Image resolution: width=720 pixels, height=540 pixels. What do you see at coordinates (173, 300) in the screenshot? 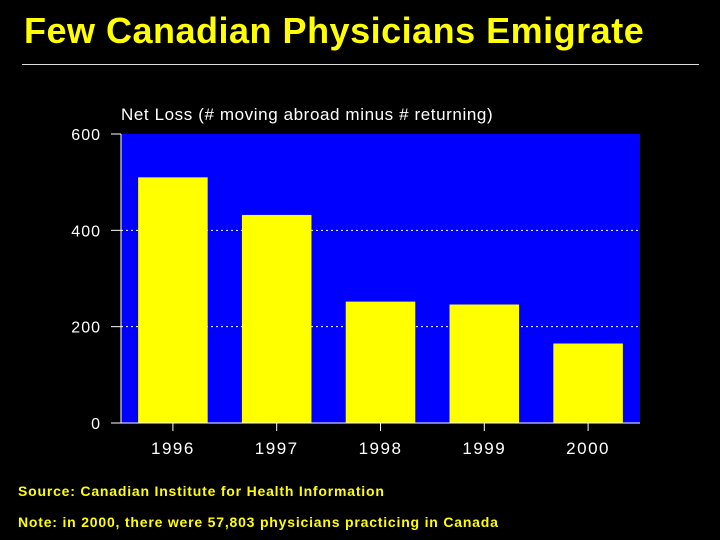
I see `bar-1996` at bounding box center [173, 300].